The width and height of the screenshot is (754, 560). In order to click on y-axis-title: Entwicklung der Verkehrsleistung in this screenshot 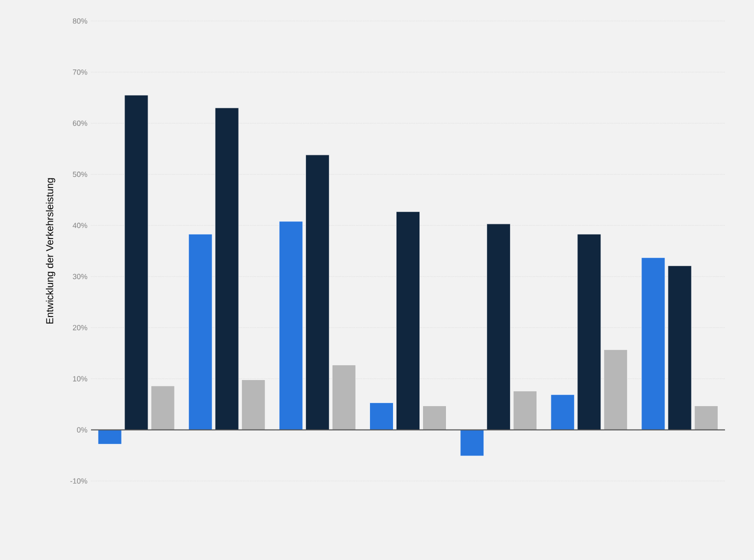, I will do `click(51, 251)`.